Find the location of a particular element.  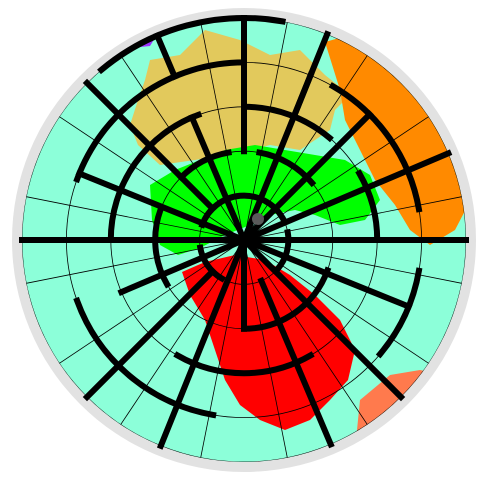

landmass-asia is located at coordinates (395, 140).